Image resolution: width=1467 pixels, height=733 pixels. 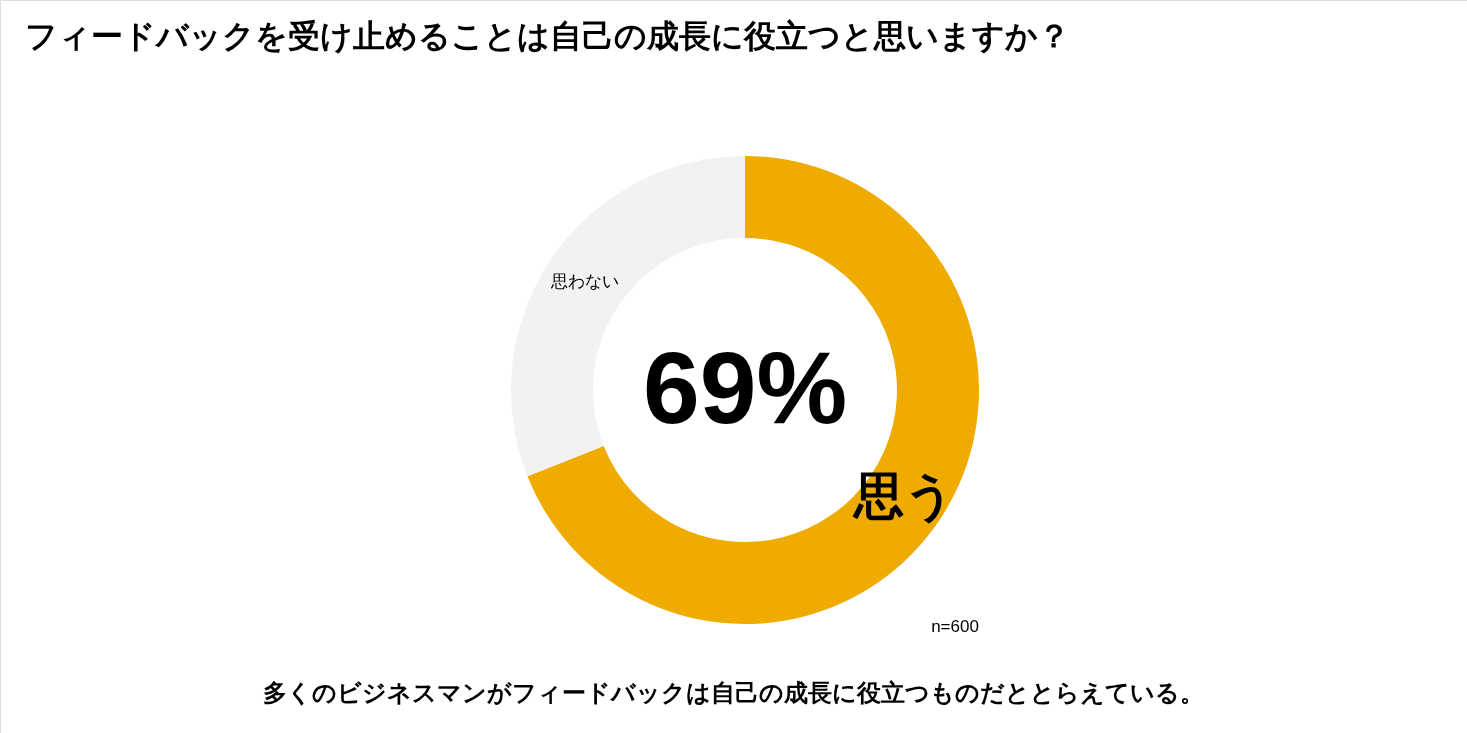 What do you see at coordinates (955, 626) in the screenshot?
I see `text: n=600` at bounding box center [955, 626].